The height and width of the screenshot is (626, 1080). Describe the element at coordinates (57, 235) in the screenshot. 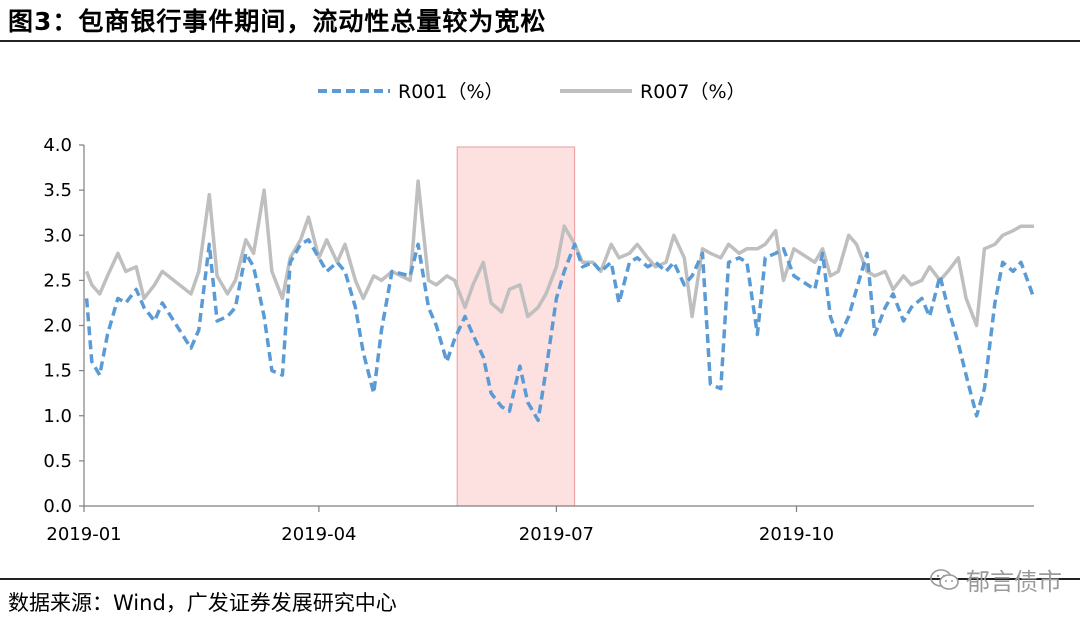

I see `y-tick-label: 3.0` at that location.